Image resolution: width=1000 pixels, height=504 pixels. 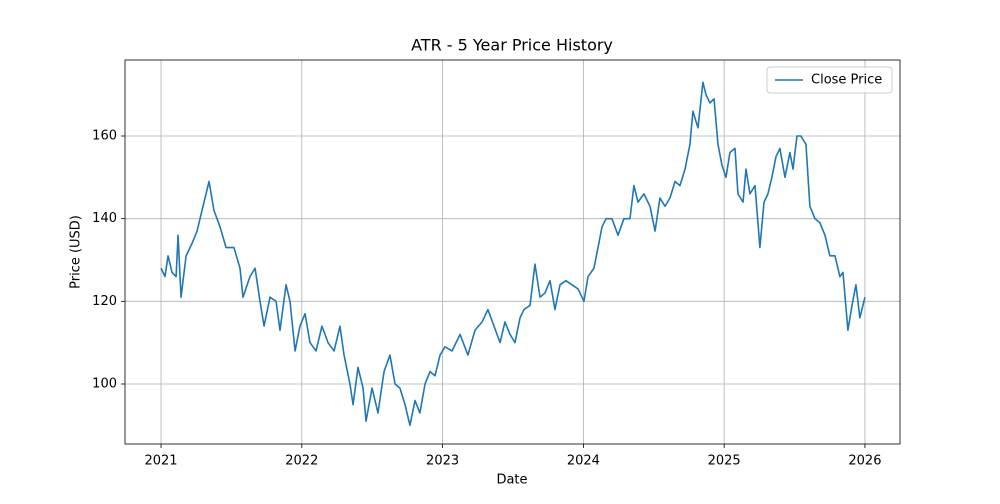 What do you see at coordinates (864, 461) in the screenshot?
I see `x-tick-label: 2026` at bounding box center [864, 461].